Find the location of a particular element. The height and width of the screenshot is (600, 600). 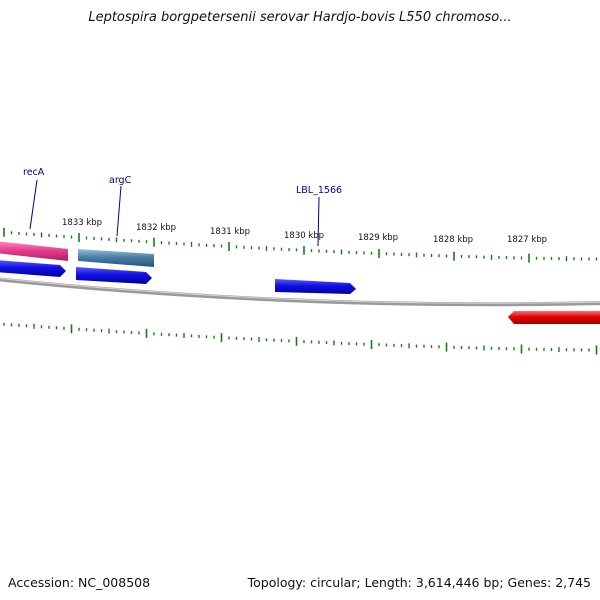

gene-red-feature is located at coordinates (554, 317).